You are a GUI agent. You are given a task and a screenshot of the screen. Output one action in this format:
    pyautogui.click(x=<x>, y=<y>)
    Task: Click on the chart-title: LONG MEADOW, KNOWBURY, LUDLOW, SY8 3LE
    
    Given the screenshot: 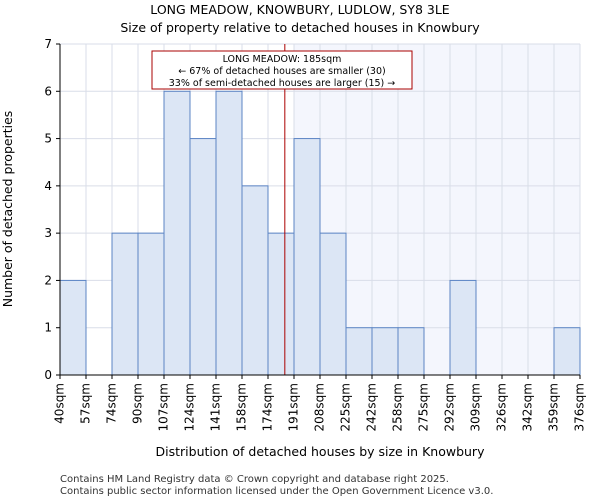 What is the action you would take?
    pyautogui.click(x=300, y=9)
    